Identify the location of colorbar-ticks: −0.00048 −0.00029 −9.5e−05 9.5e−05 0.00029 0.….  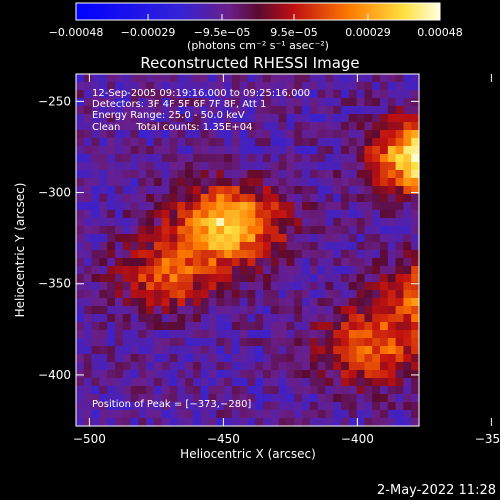
(256, 26).